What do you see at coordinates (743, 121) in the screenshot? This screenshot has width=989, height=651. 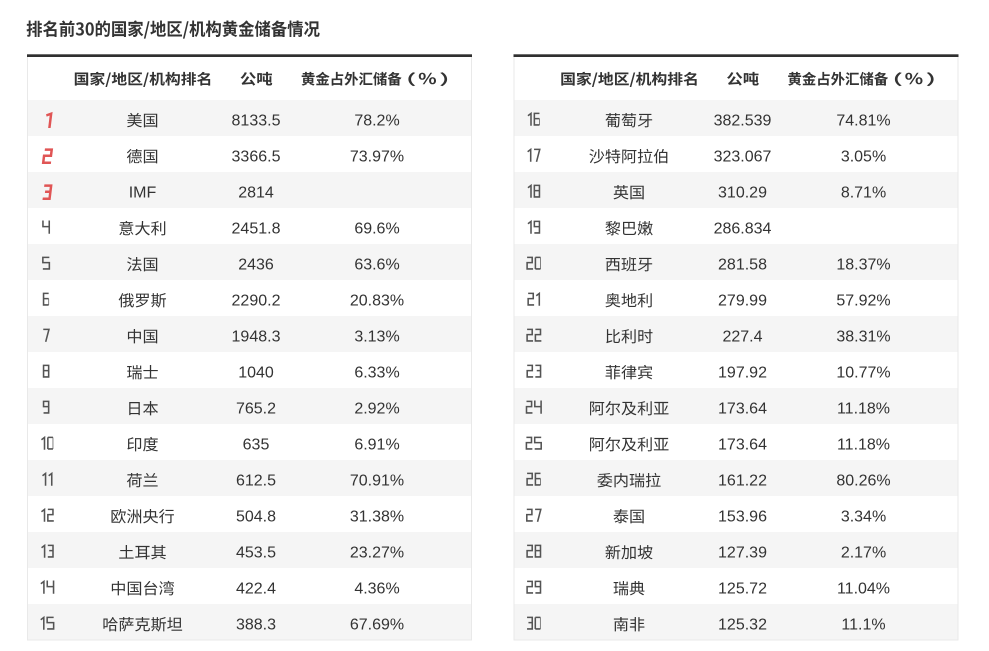 I see `svg-text: 382.539` at bounding box center [743, 121].